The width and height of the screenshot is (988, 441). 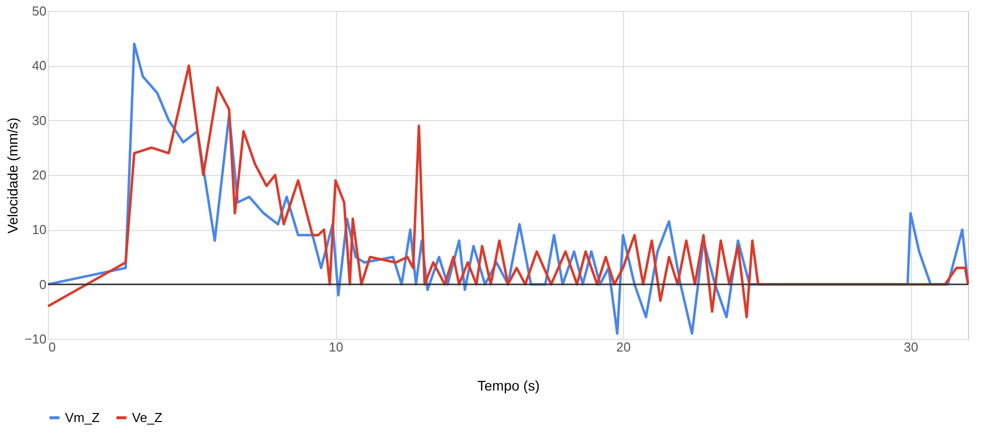 What do you see at coordinates (623, 347) in the screenshot?
I see `x-tick-label: 20` at bounding box center [623, 347].